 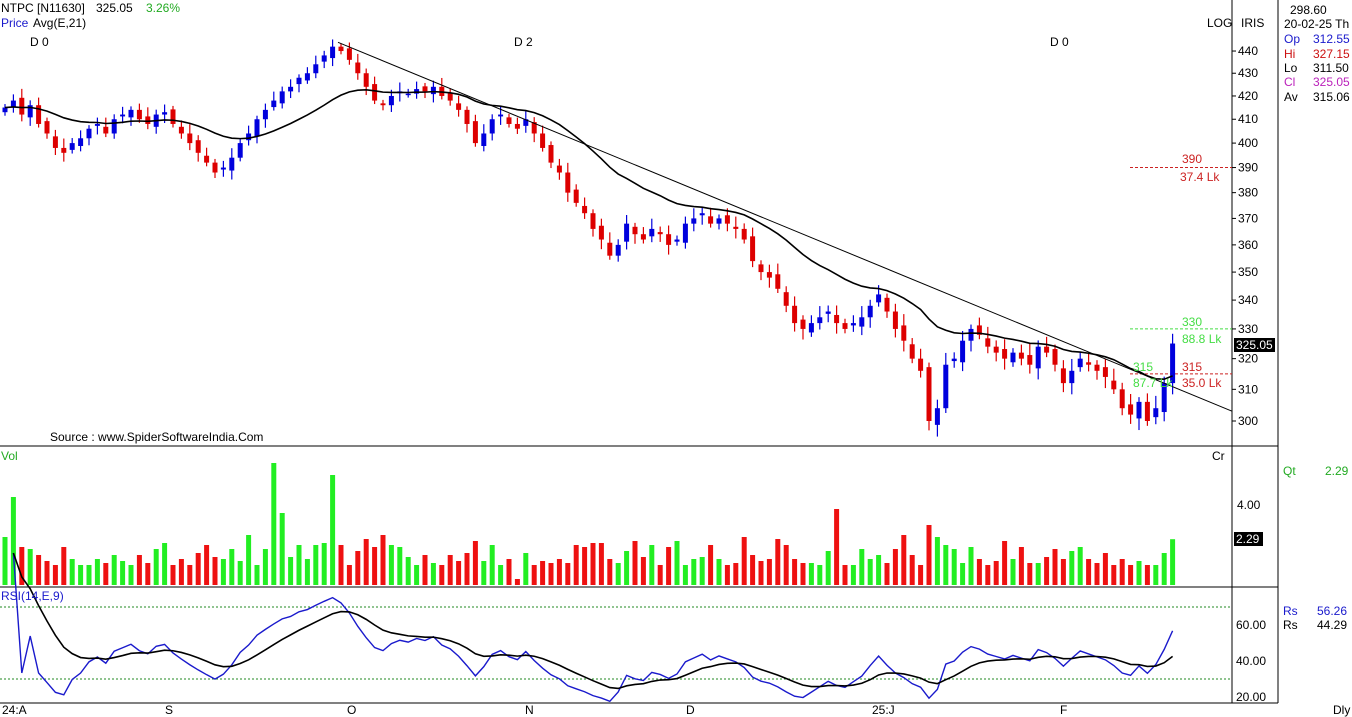 I want to click on price-tick-label: 400, so click(x=1248, y=143).